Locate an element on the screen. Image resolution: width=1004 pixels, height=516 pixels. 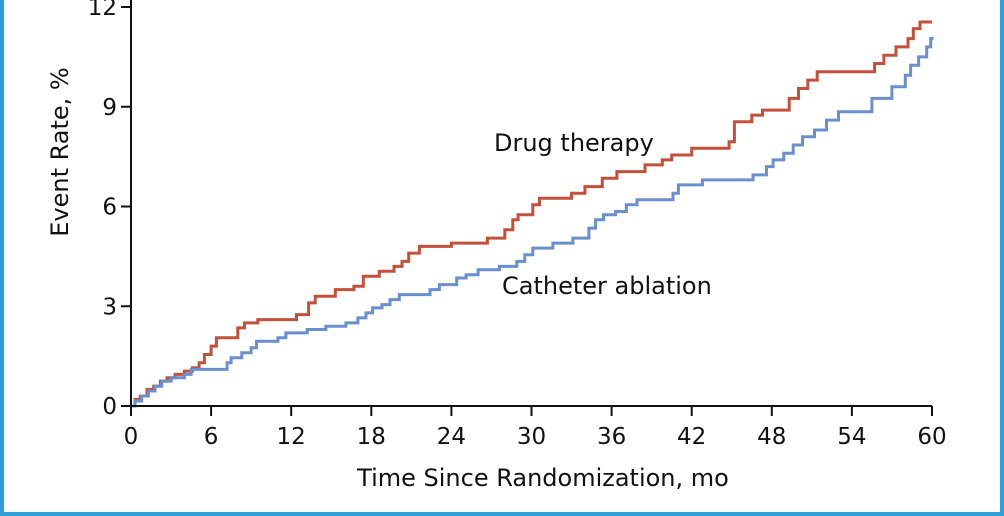
x-axis-title: Time Since Randomization, mo is located at coordinates (542, 478).